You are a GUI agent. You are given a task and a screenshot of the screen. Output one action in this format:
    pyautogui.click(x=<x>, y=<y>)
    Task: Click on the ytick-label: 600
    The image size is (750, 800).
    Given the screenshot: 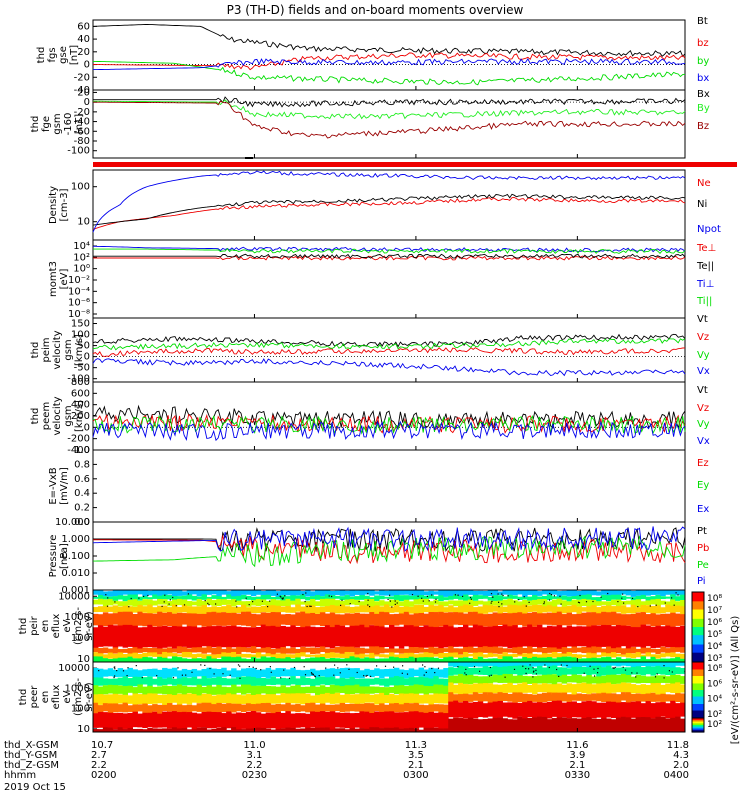 What is the action you would take?
    pyautogui.click(x=80, y=393)
    